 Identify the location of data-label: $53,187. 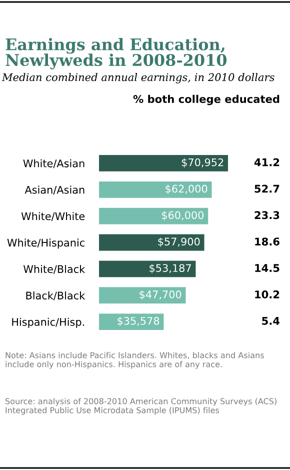
(170, 269).